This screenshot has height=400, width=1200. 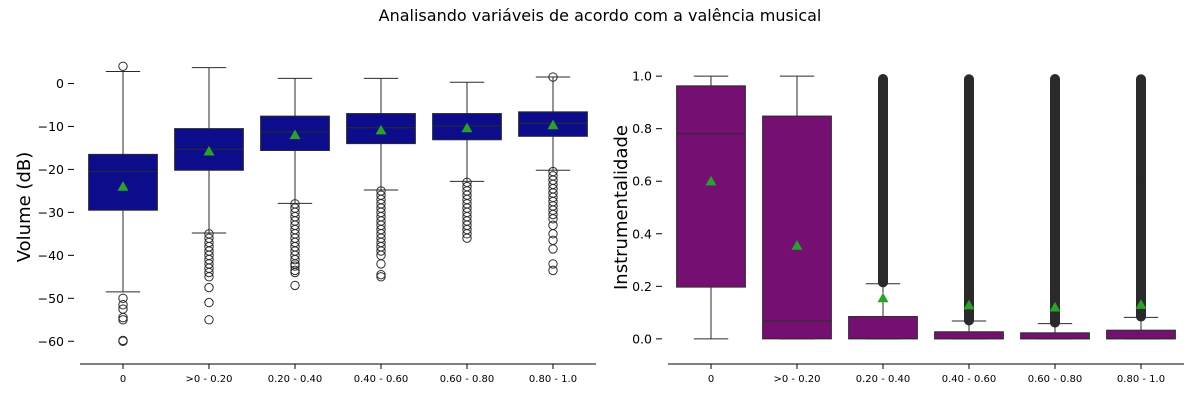 What do you see at coordinates (51, 126) in the screenshot?
I see `y-tick-label: −10` at bounding box center [51, 126].